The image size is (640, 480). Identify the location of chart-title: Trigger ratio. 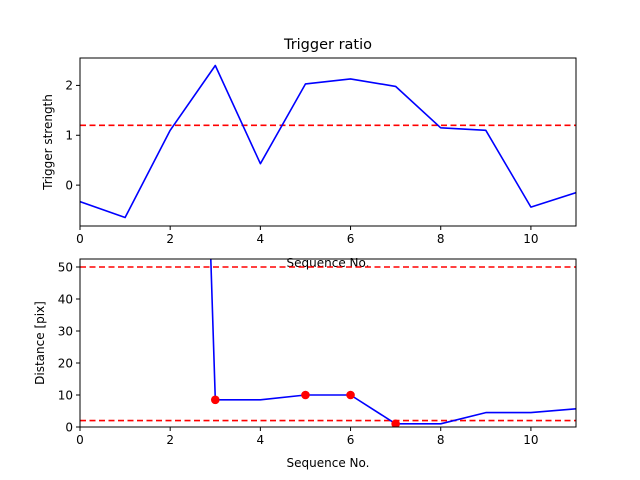
(327, 45).